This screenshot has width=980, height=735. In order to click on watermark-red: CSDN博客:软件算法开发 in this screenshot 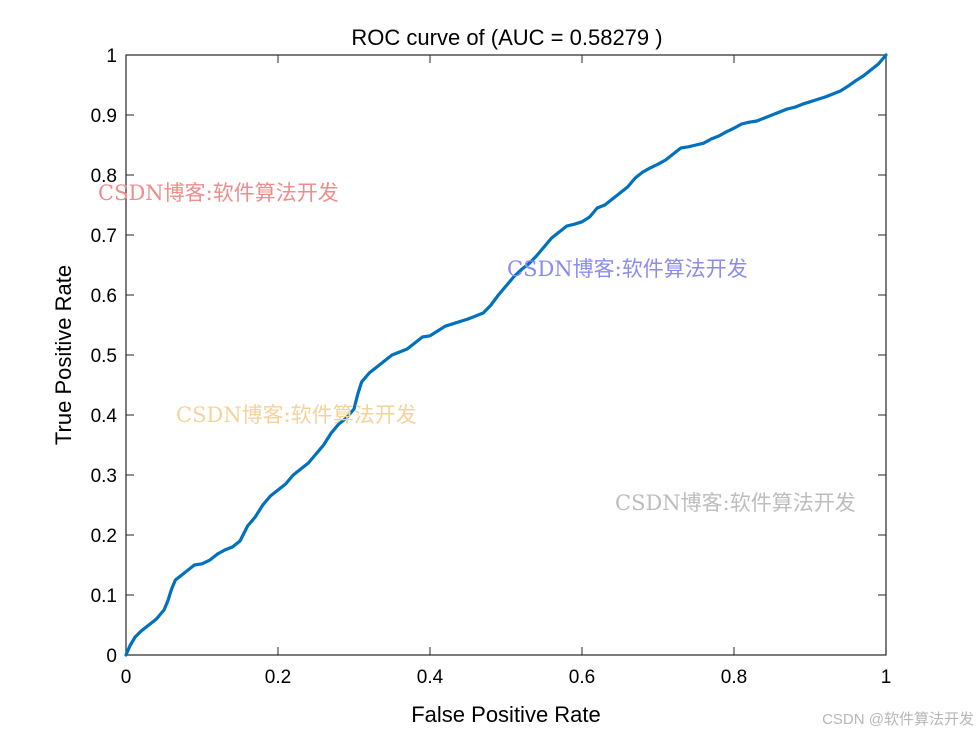, I will do `click(218, 193)`.